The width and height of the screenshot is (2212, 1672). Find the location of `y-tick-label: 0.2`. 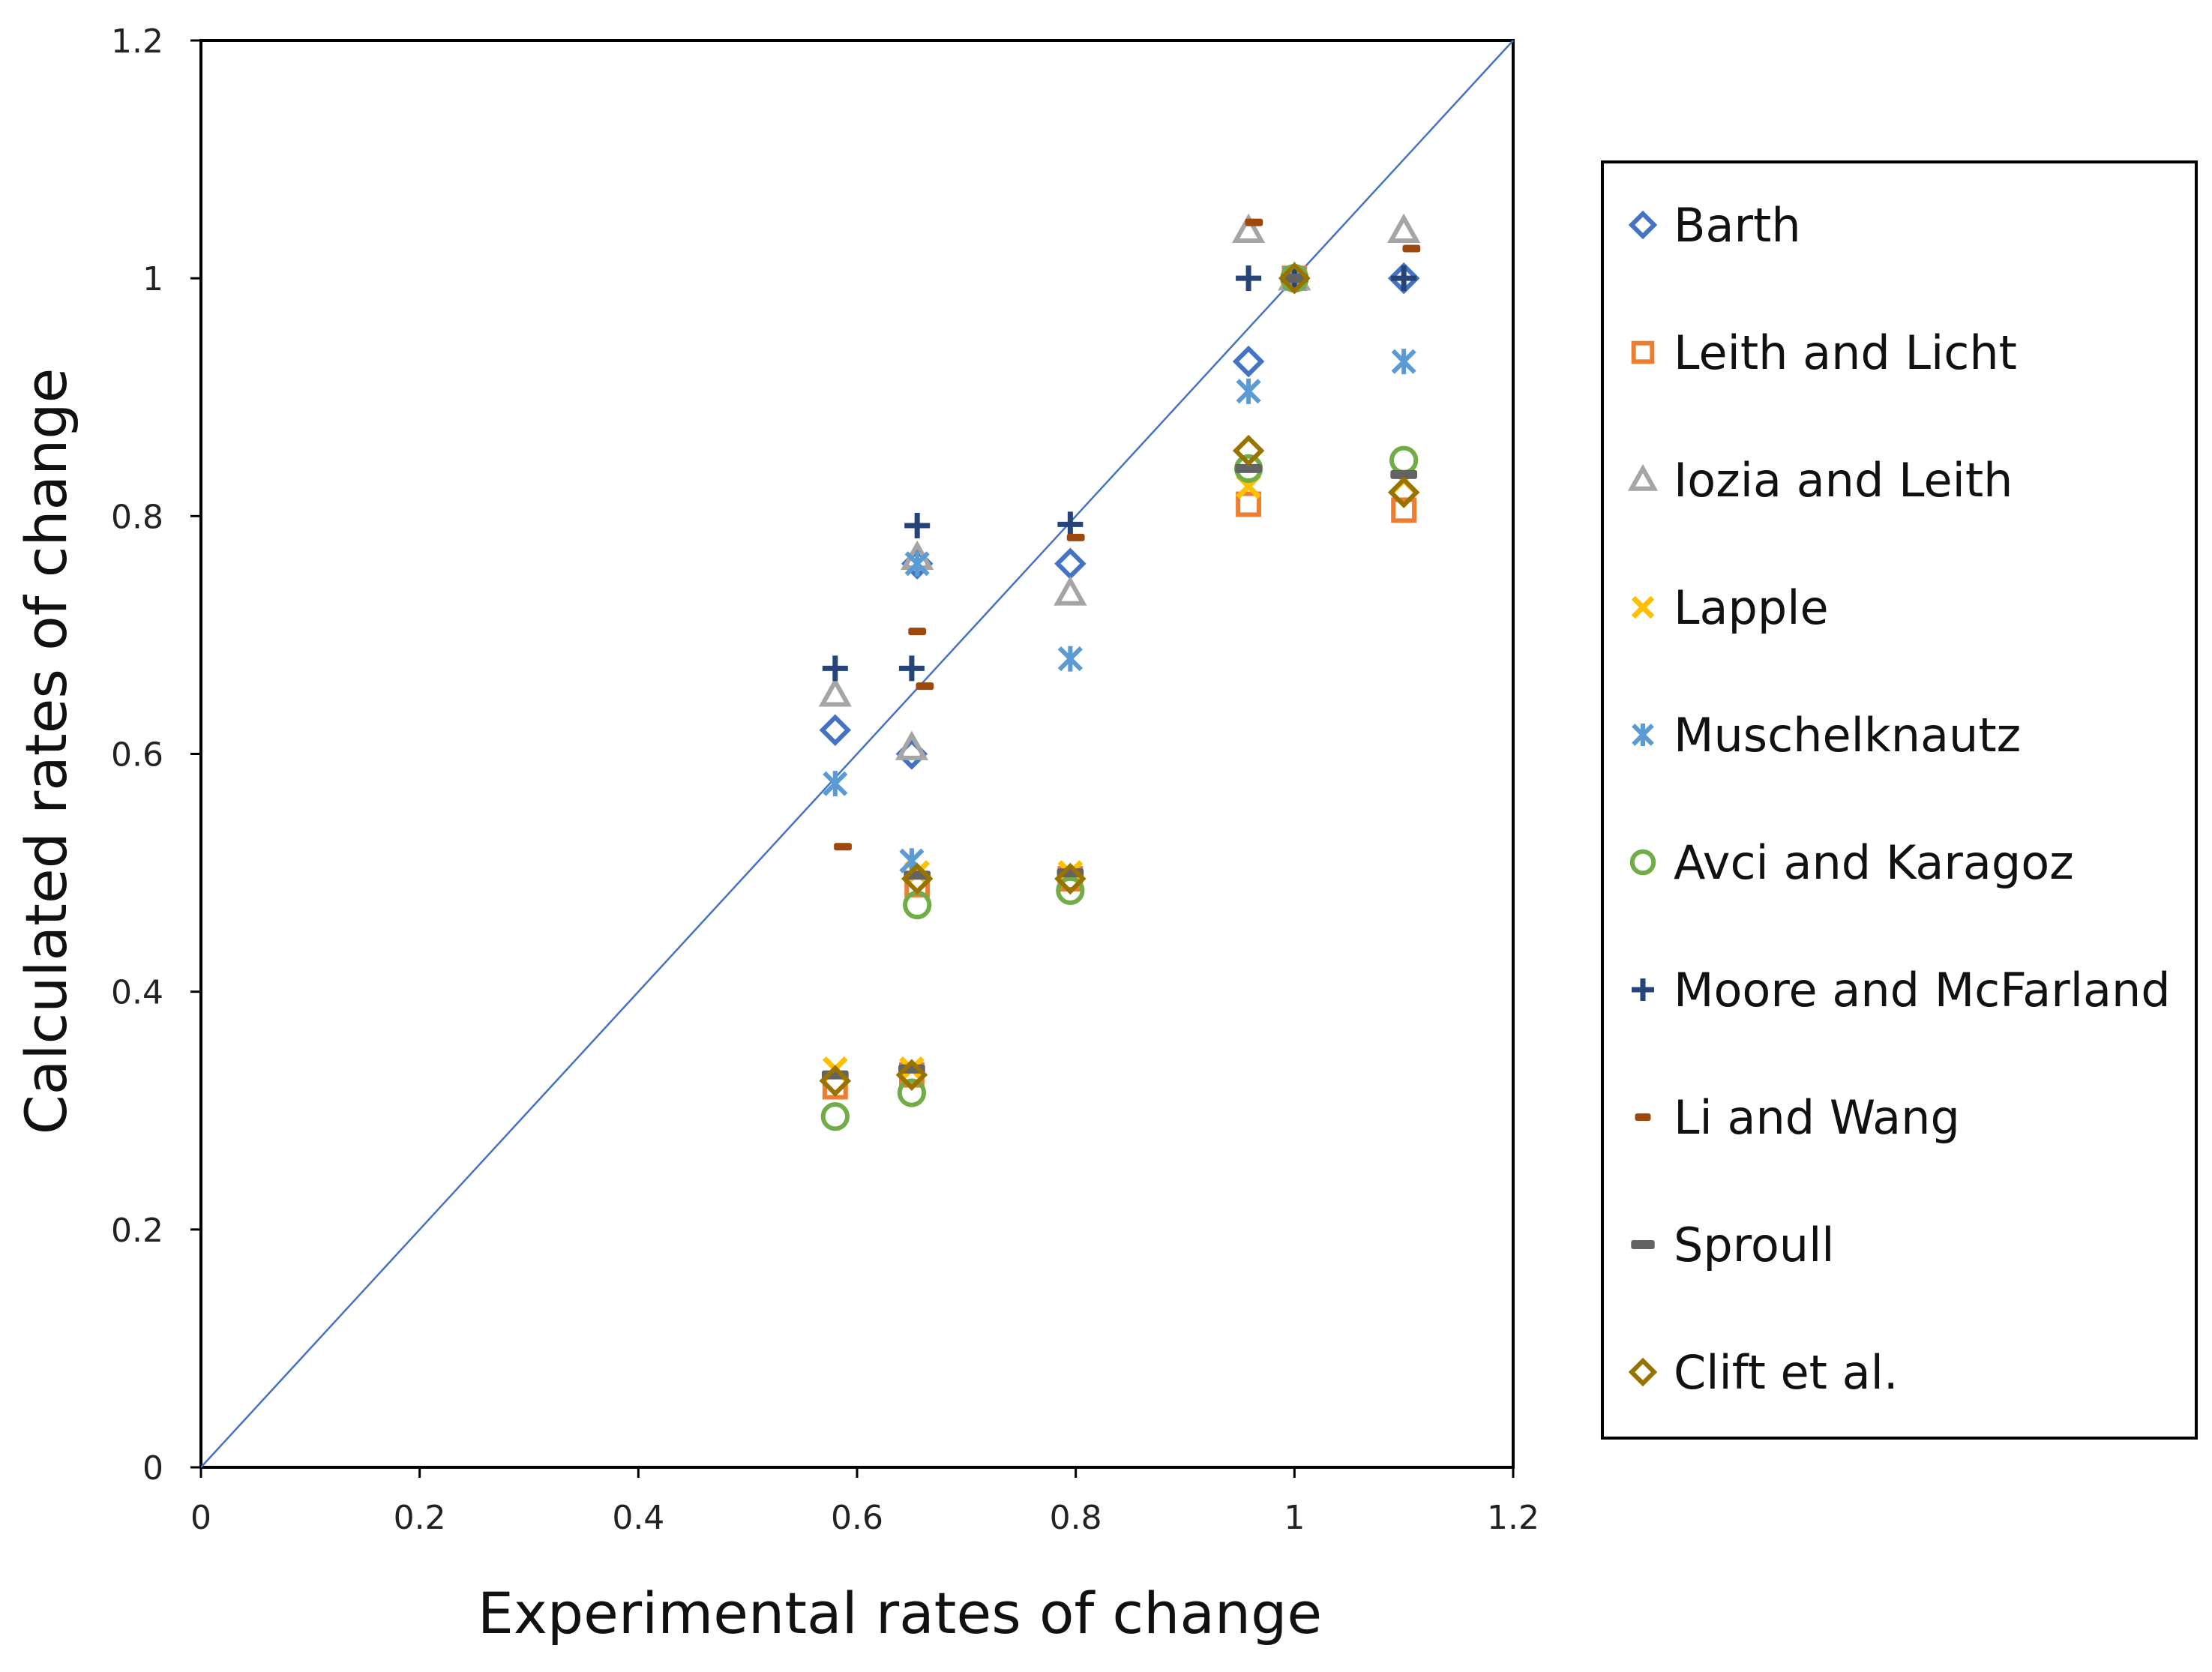

y-tick-label: 0.2 is located at coordinates (137, 1231).